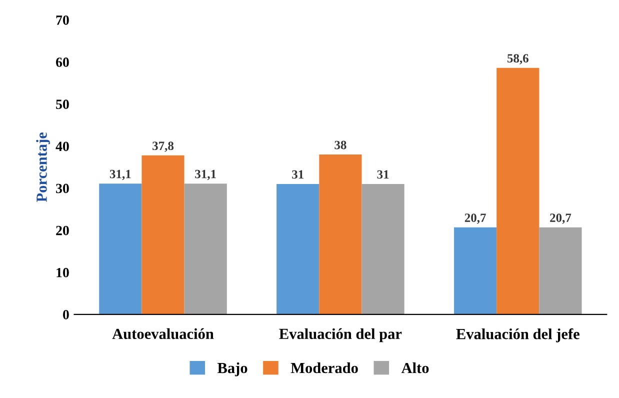 Image resolution: width=619 pixels, height=398 pixels. Describe the element at coordinates (517, 59) in the screenshot. I see `data-label: 58,6` at that location.